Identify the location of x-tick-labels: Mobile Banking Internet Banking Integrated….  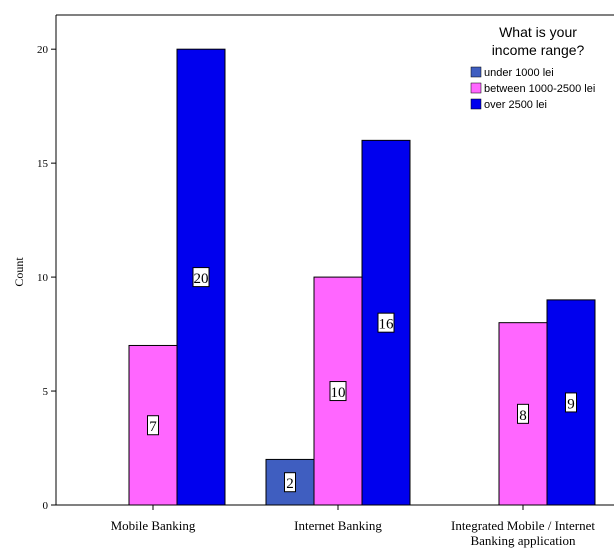
(353, 533).